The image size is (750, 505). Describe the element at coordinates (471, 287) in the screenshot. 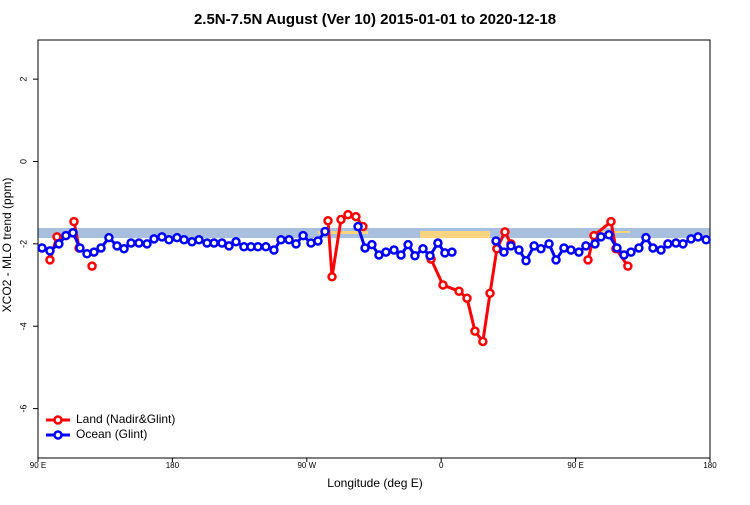

I see `series-line` at that location.